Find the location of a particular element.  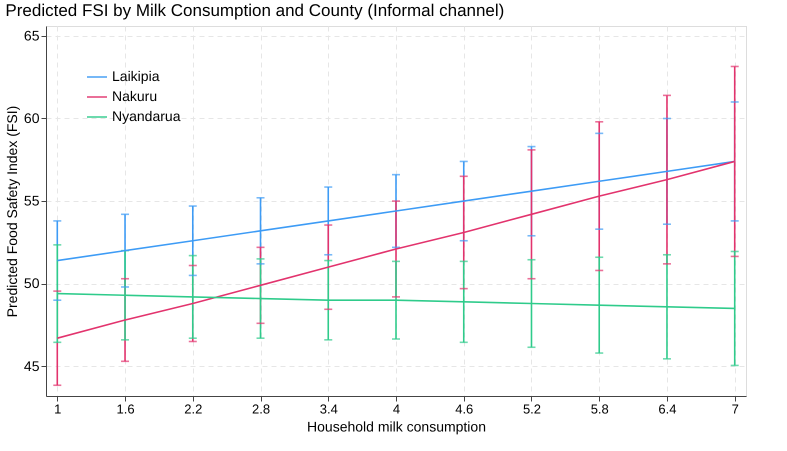

legend-label: Nyandarua is located at coordinates (146, 116).